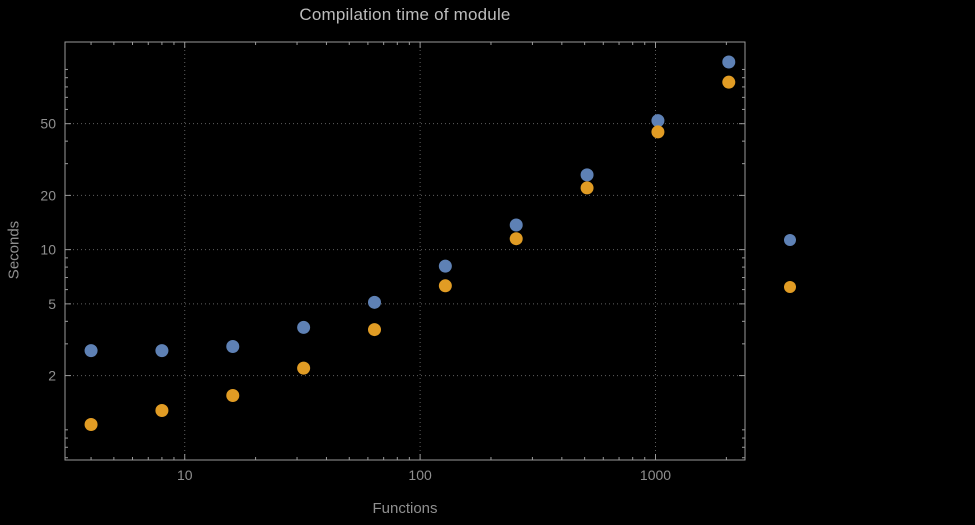 The image size is (975, 525). What do you see at coordinates (420, 475) in the screenshot?
I see `x-tick-label: 100` at bounding box center [420, 475].